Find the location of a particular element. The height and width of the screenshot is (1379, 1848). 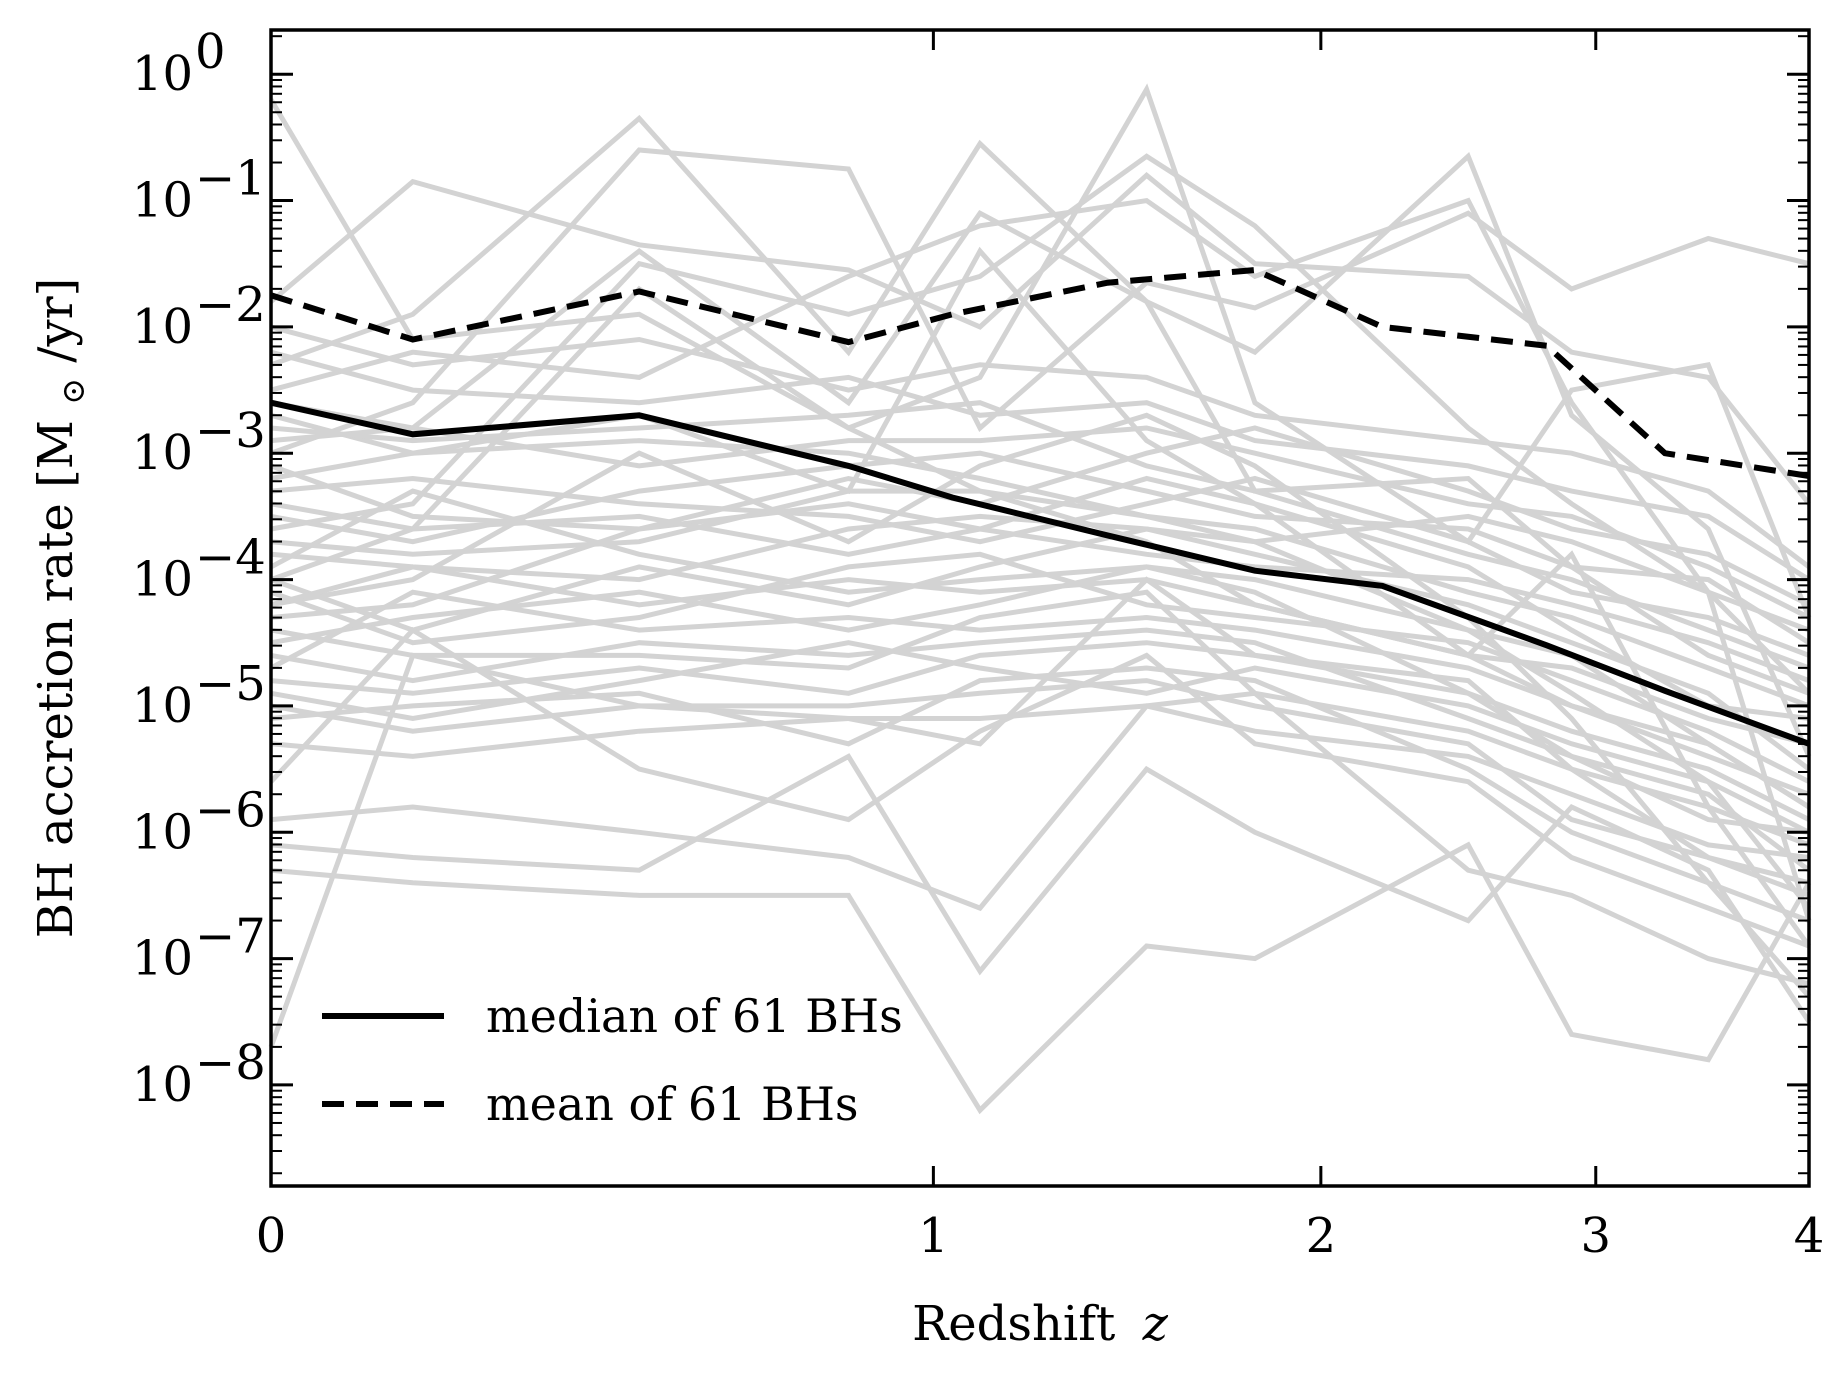

legend-label-median: median of 61 BHs is located at coordinates (694, 1016).